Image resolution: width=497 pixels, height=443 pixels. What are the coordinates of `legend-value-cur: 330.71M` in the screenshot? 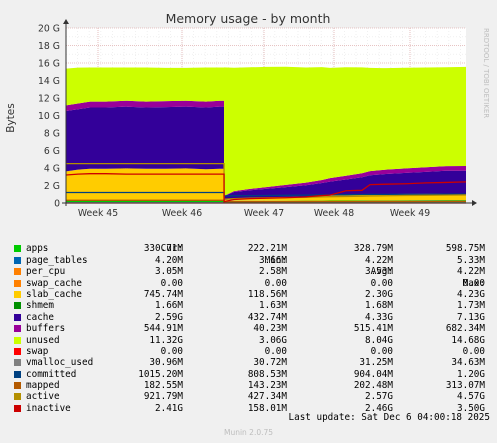 It's located at (163, 249).